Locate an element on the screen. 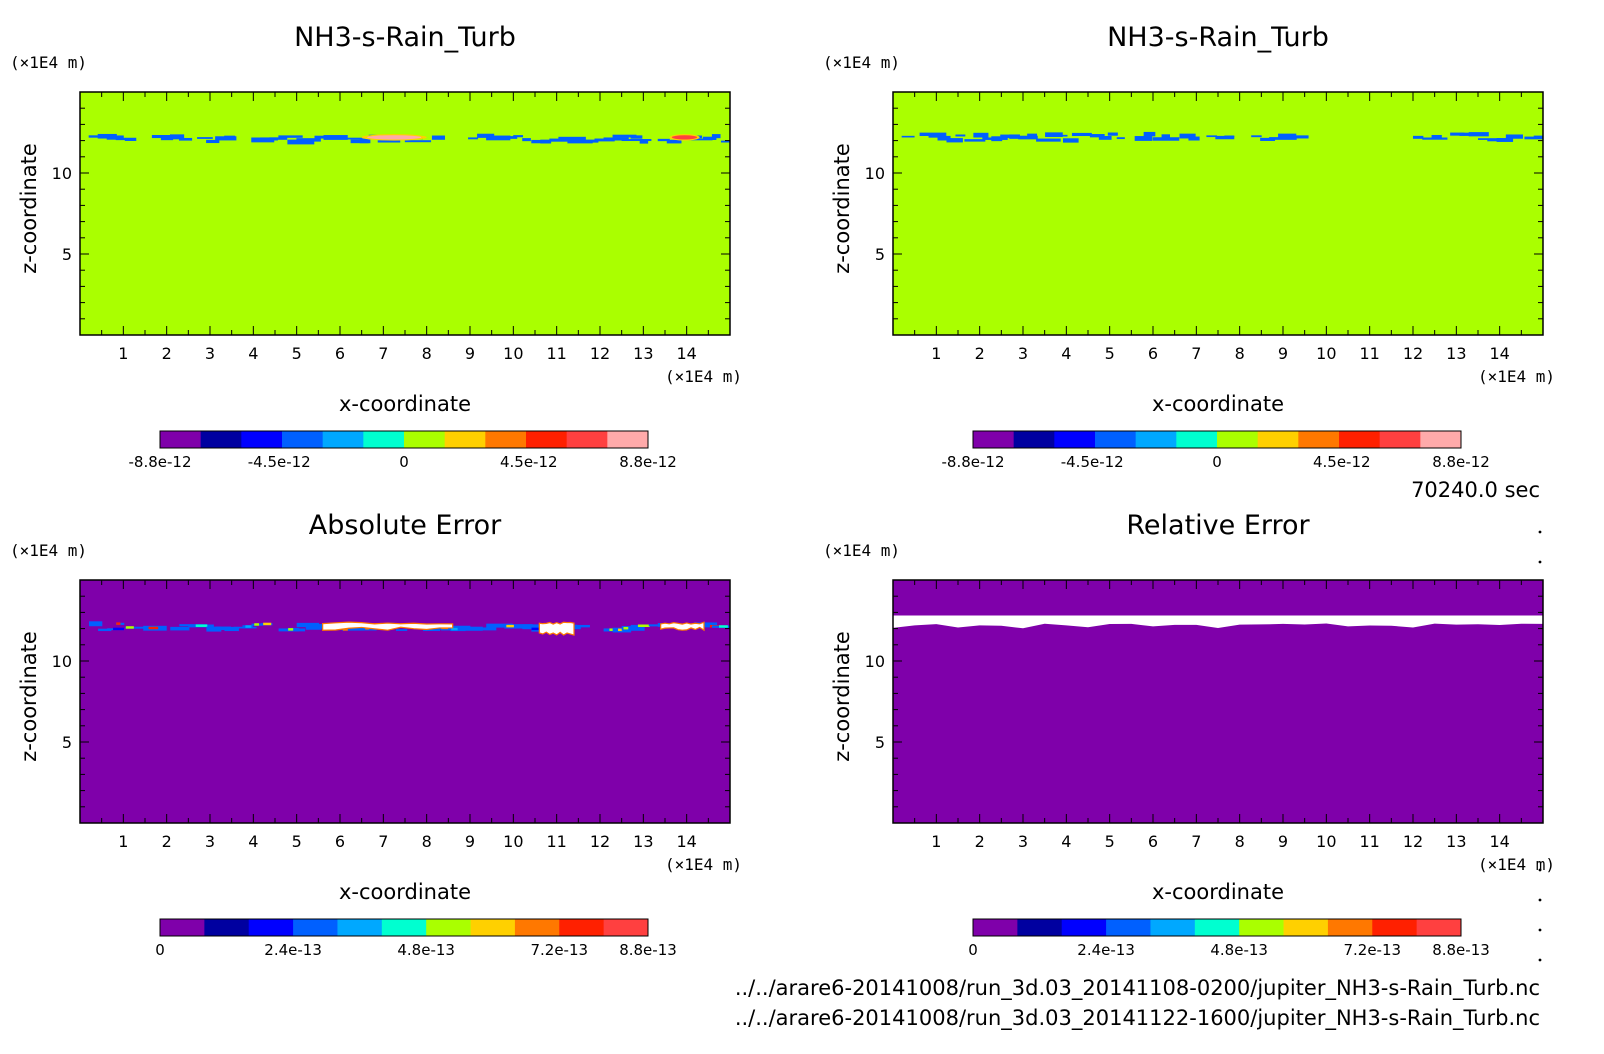 This screenshot has width=1604, height=1054. y-axis-label: z-coordinate is located at coordinates (842, 208).